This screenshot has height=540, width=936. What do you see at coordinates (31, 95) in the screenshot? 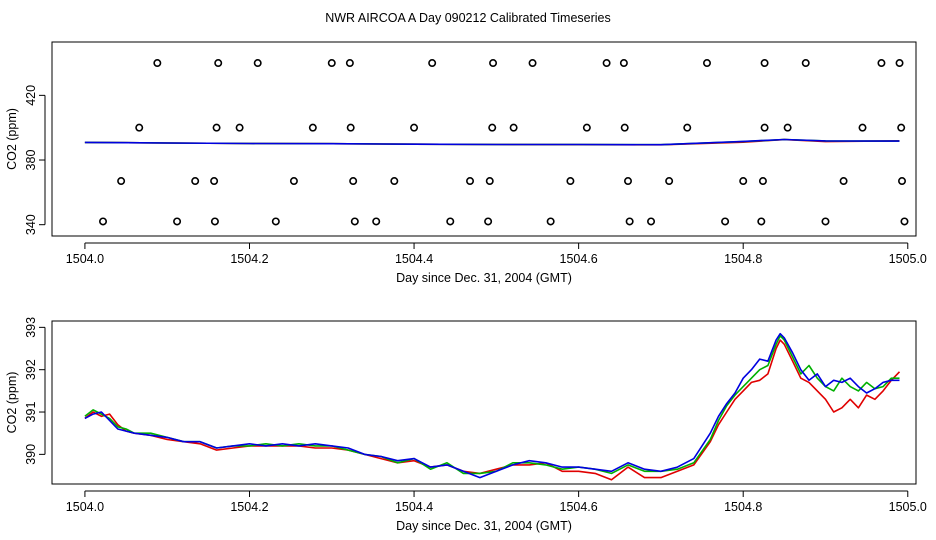
I see `y-tick-label: 420` at bounding box center [31, 95].